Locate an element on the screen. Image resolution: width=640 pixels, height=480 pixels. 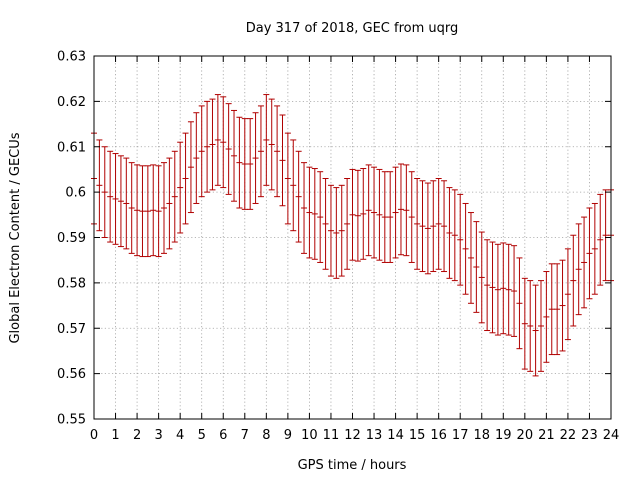
y-tick-label: 0.58 is located at coordinates (71, 283).